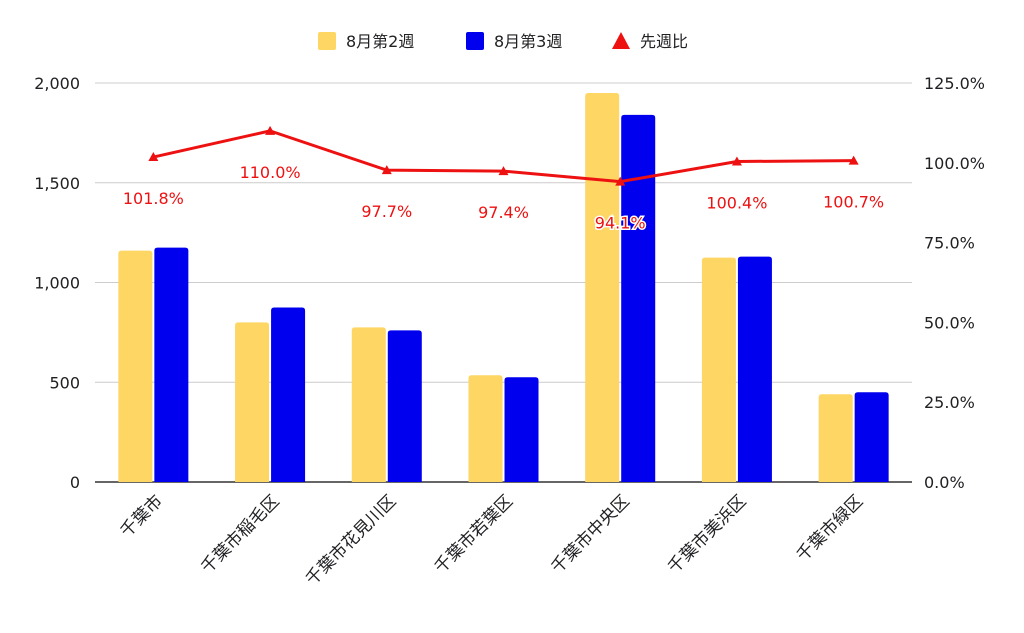 This screenshot has width=1024, height=633. What do you see at coordinates (830, 528) in the screenshot?
I see `category-label: 千葉市緑区` at bounding box center [830, 528].